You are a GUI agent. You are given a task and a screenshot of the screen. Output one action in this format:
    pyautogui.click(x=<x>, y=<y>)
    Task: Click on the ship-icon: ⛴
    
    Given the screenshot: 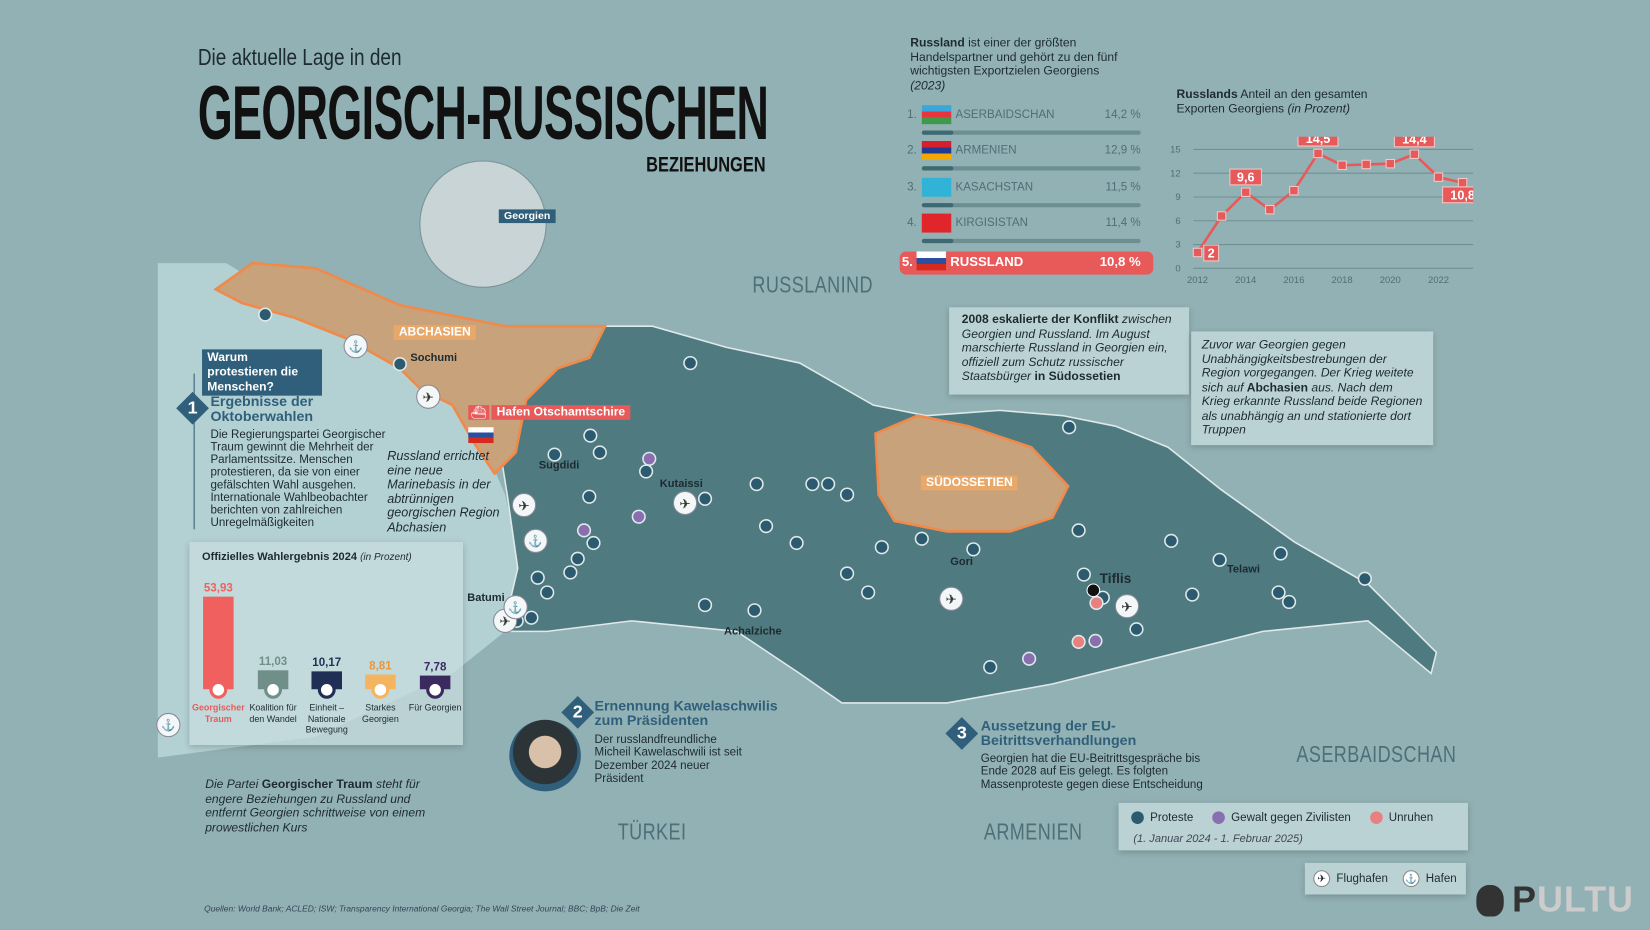 What is the action you would take?
    pyautogui.click(x=479, y=412)
    